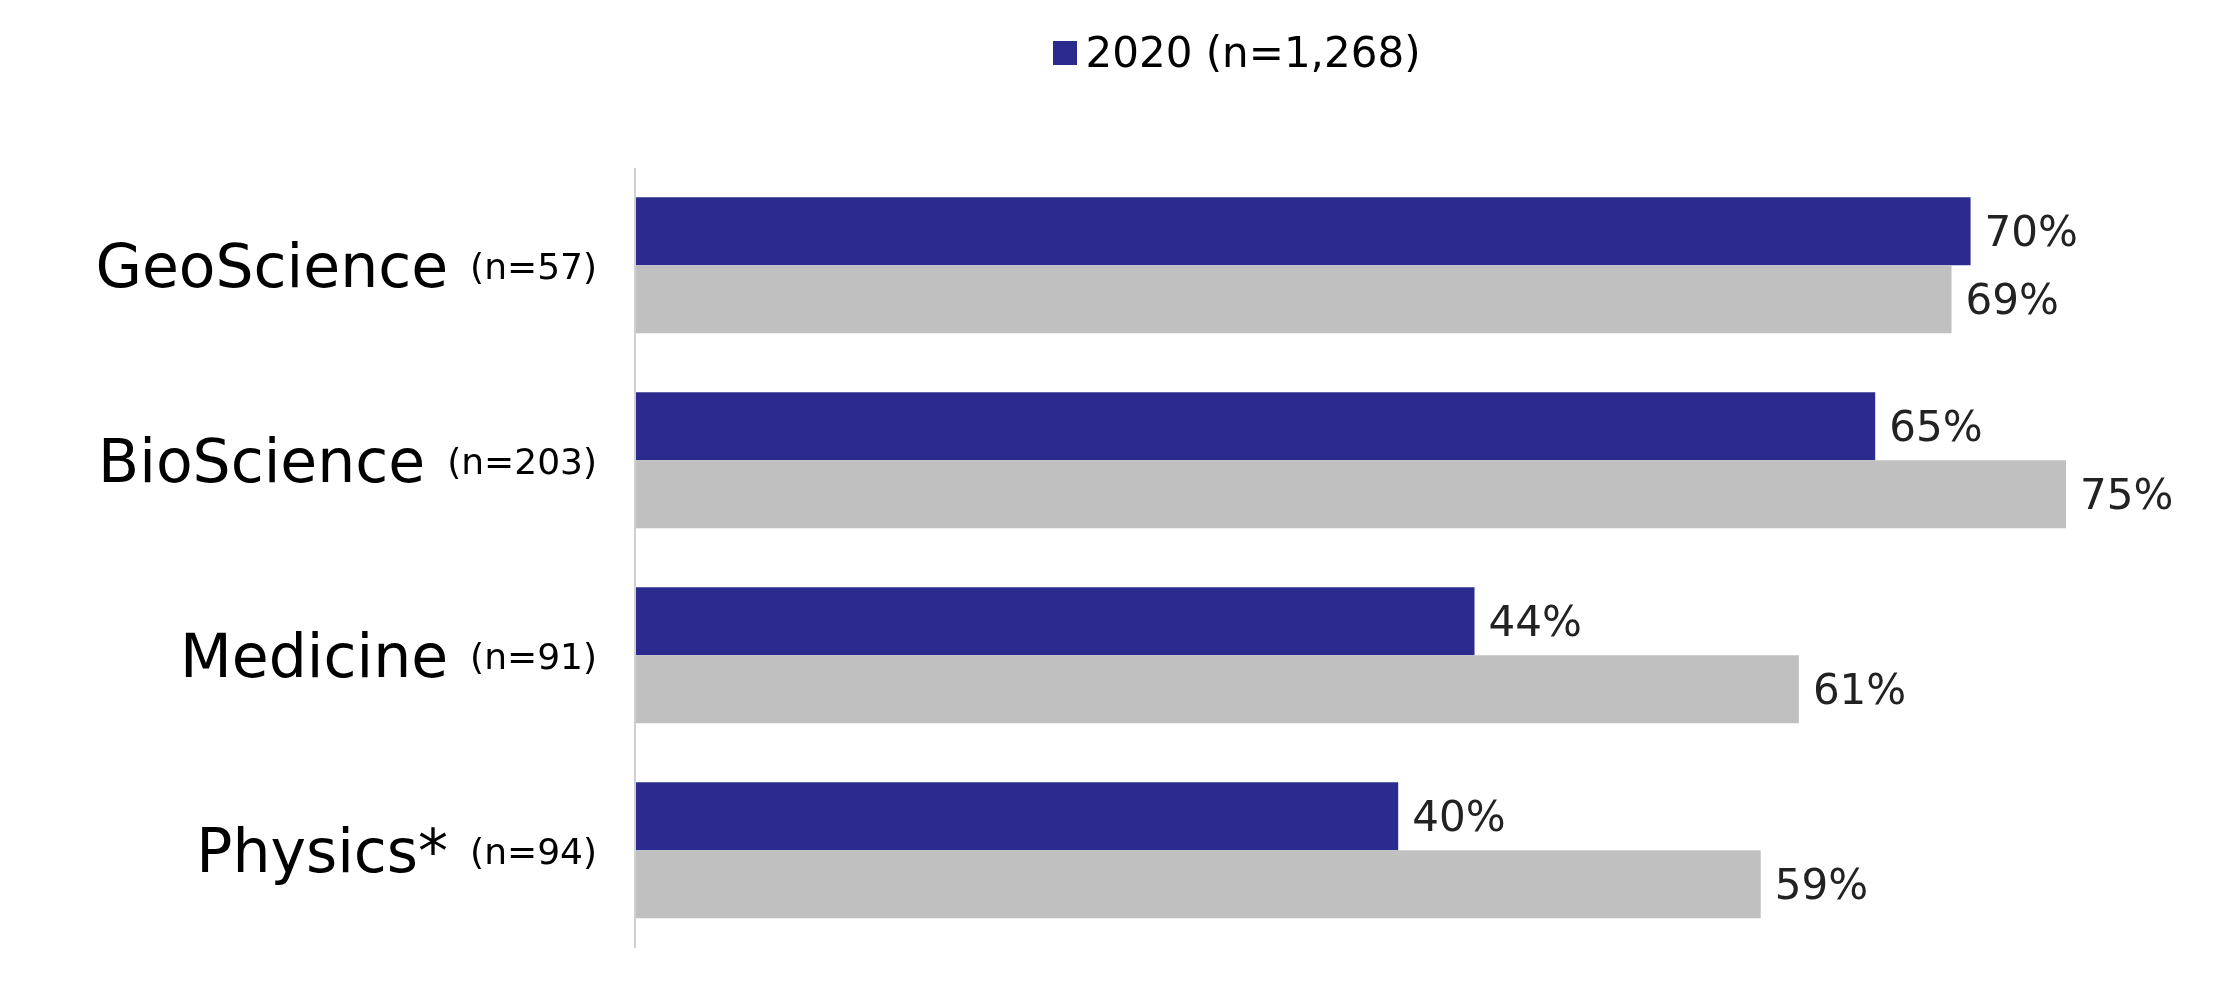  Describe the element at coordinates (2031, 231) in the screenshot. I see `data-label: 70%` at that location.